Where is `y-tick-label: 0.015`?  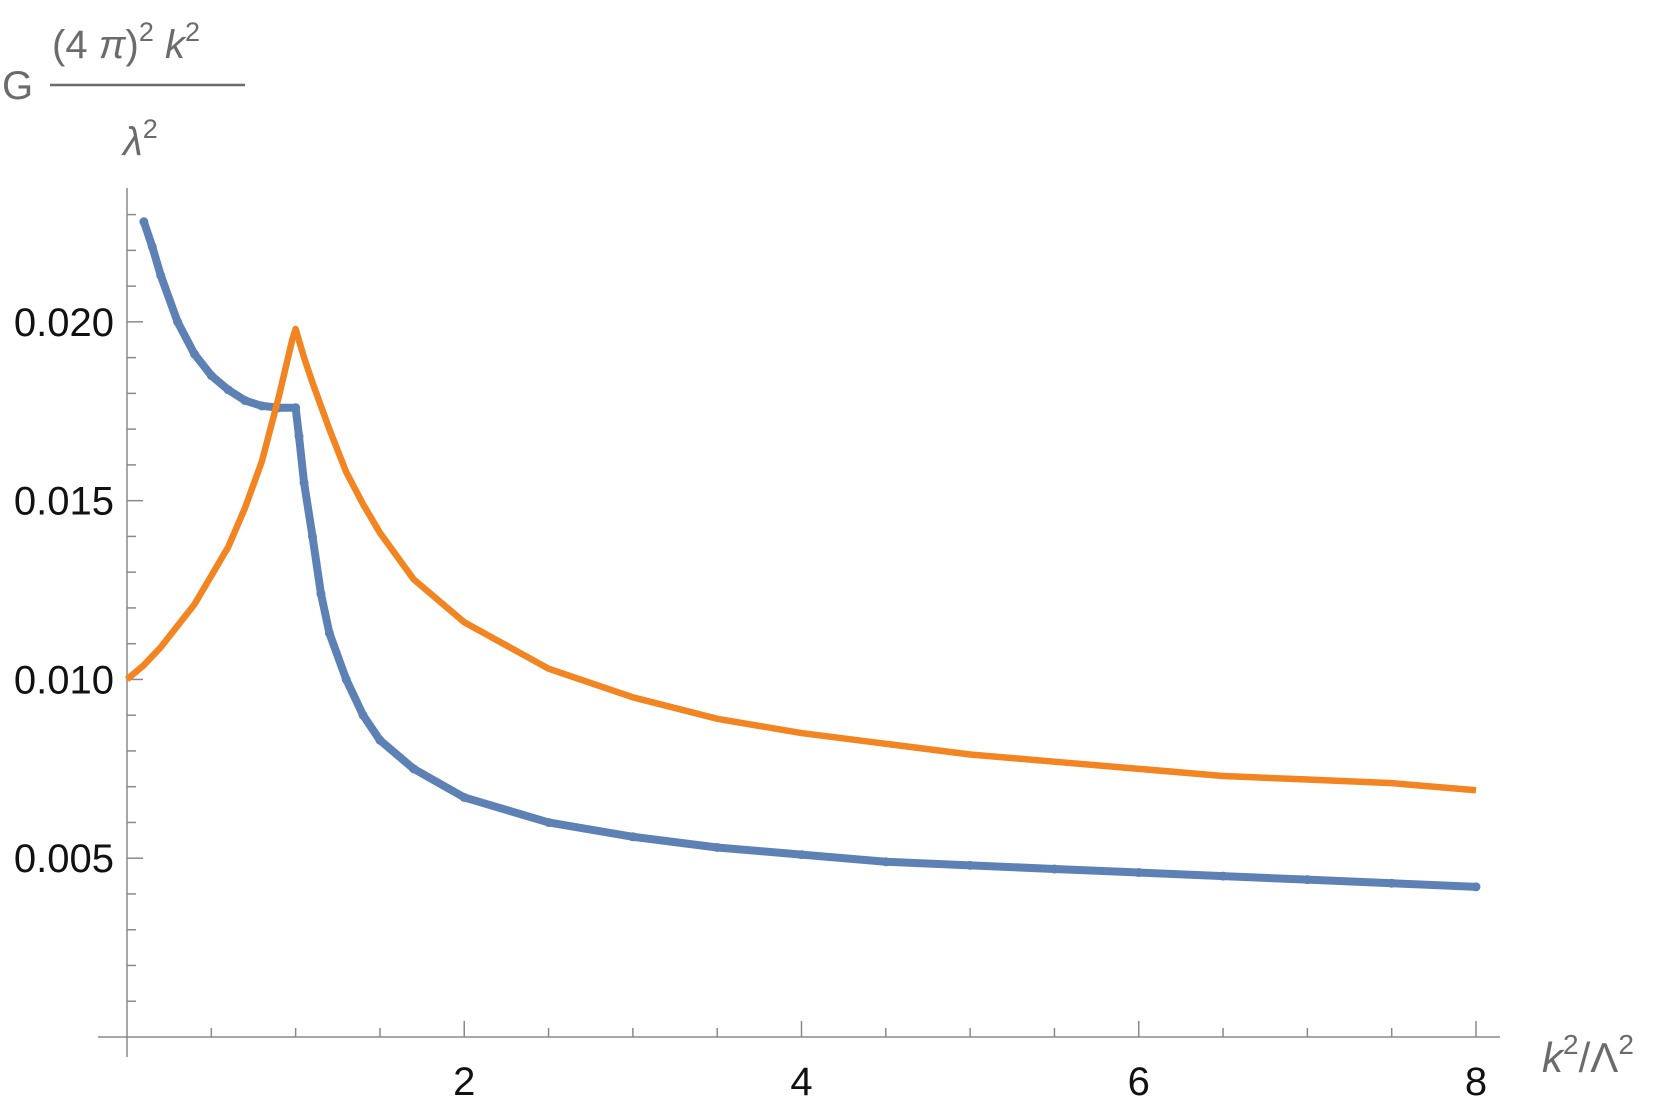
y-tick-label: 0.015 is located at coordinates (64, 502).